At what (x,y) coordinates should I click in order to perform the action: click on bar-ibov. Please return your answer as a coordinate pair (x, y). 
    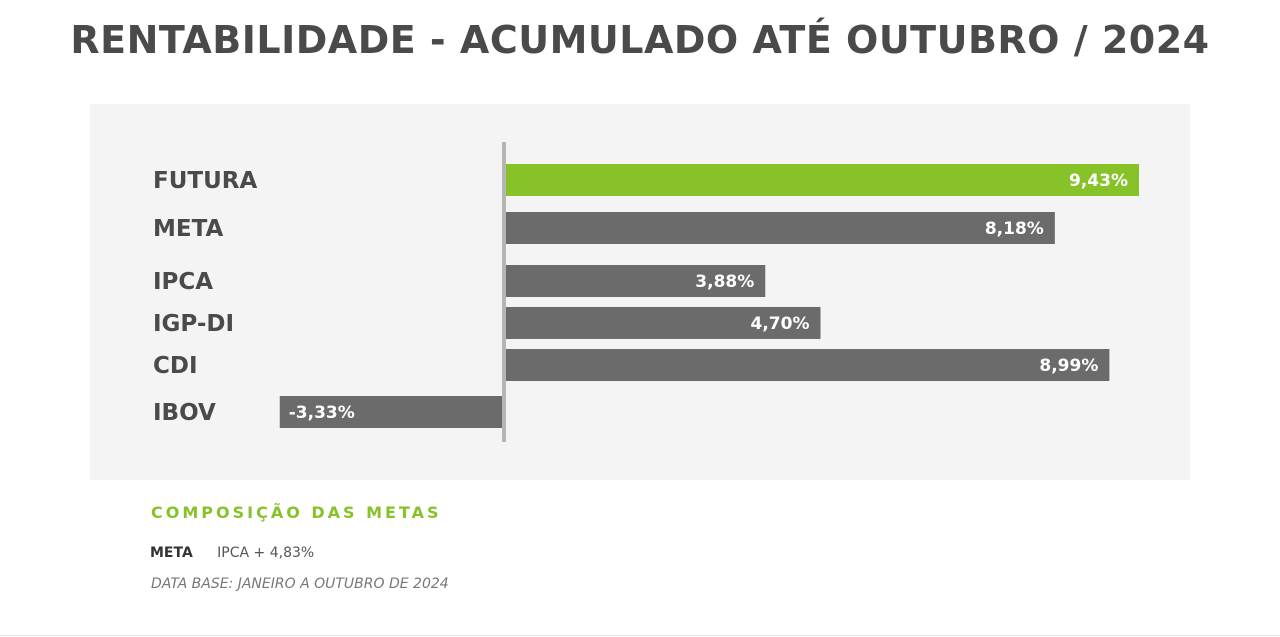
    Looking at the image, I should click on (391, 412).